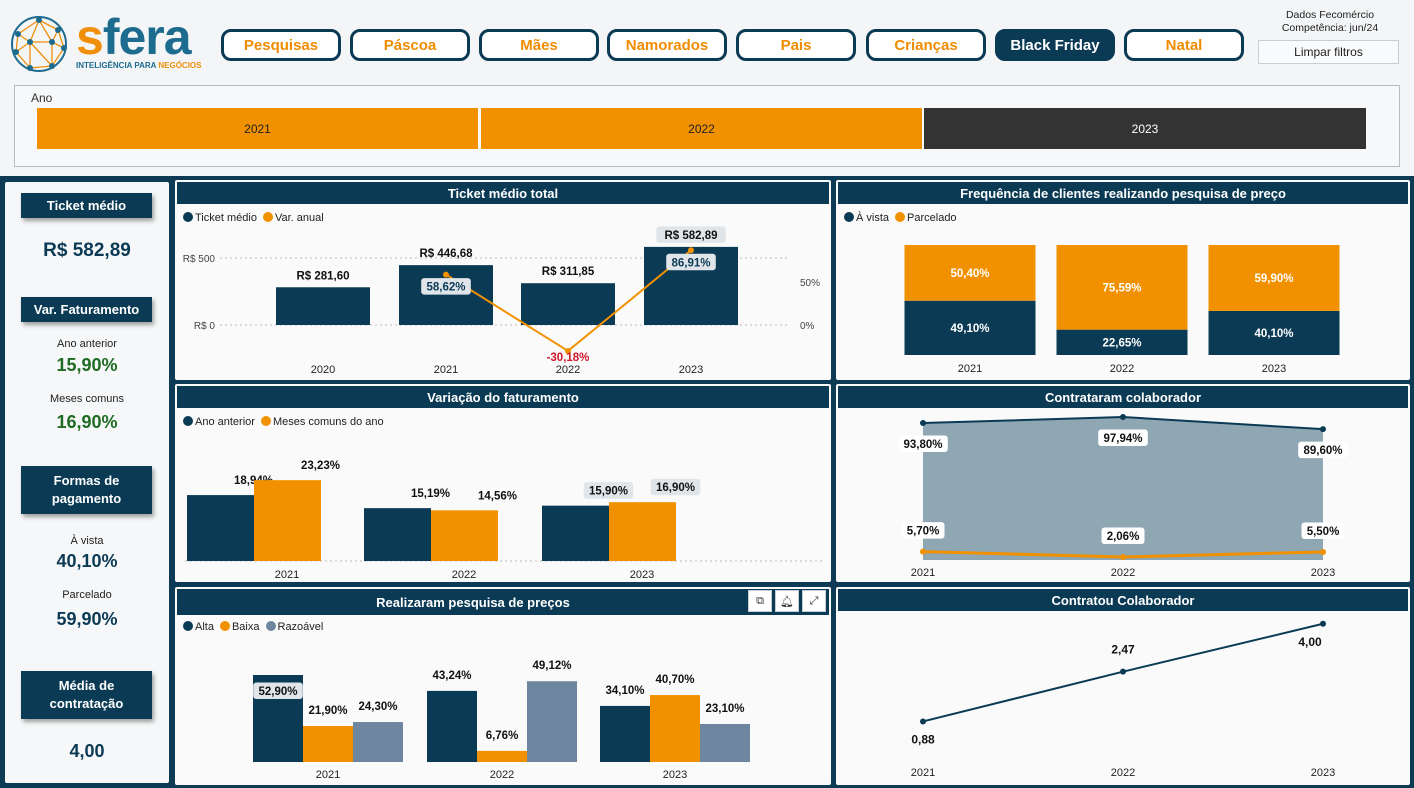 This screenshot has height=788, width=1414. I want to click on freq-label-parcelado-2022: 75,59%, so click(1121, 288).